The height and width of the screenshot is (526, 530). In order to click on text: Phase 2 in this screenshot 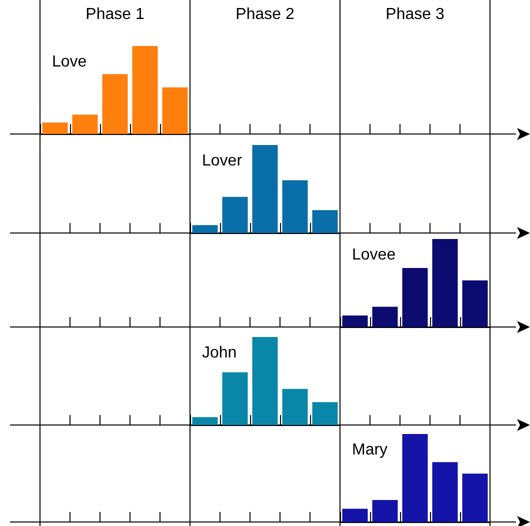, I will do `click(265, 15)`.